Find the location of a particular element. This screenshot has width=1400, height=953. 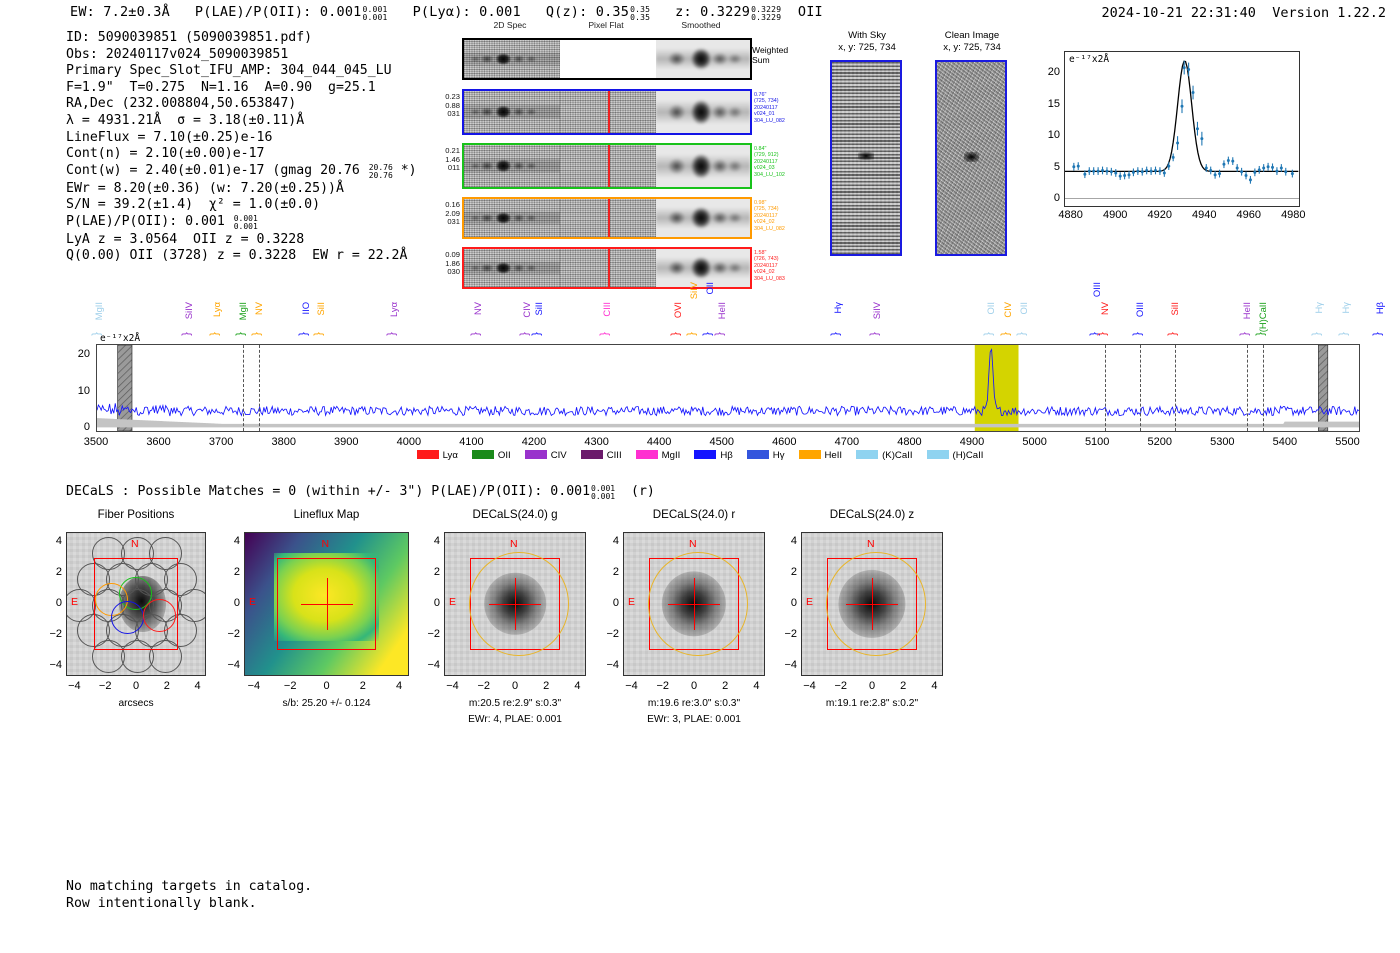

spectrum-xtick: 4700 is located at coordinates (847, 442).